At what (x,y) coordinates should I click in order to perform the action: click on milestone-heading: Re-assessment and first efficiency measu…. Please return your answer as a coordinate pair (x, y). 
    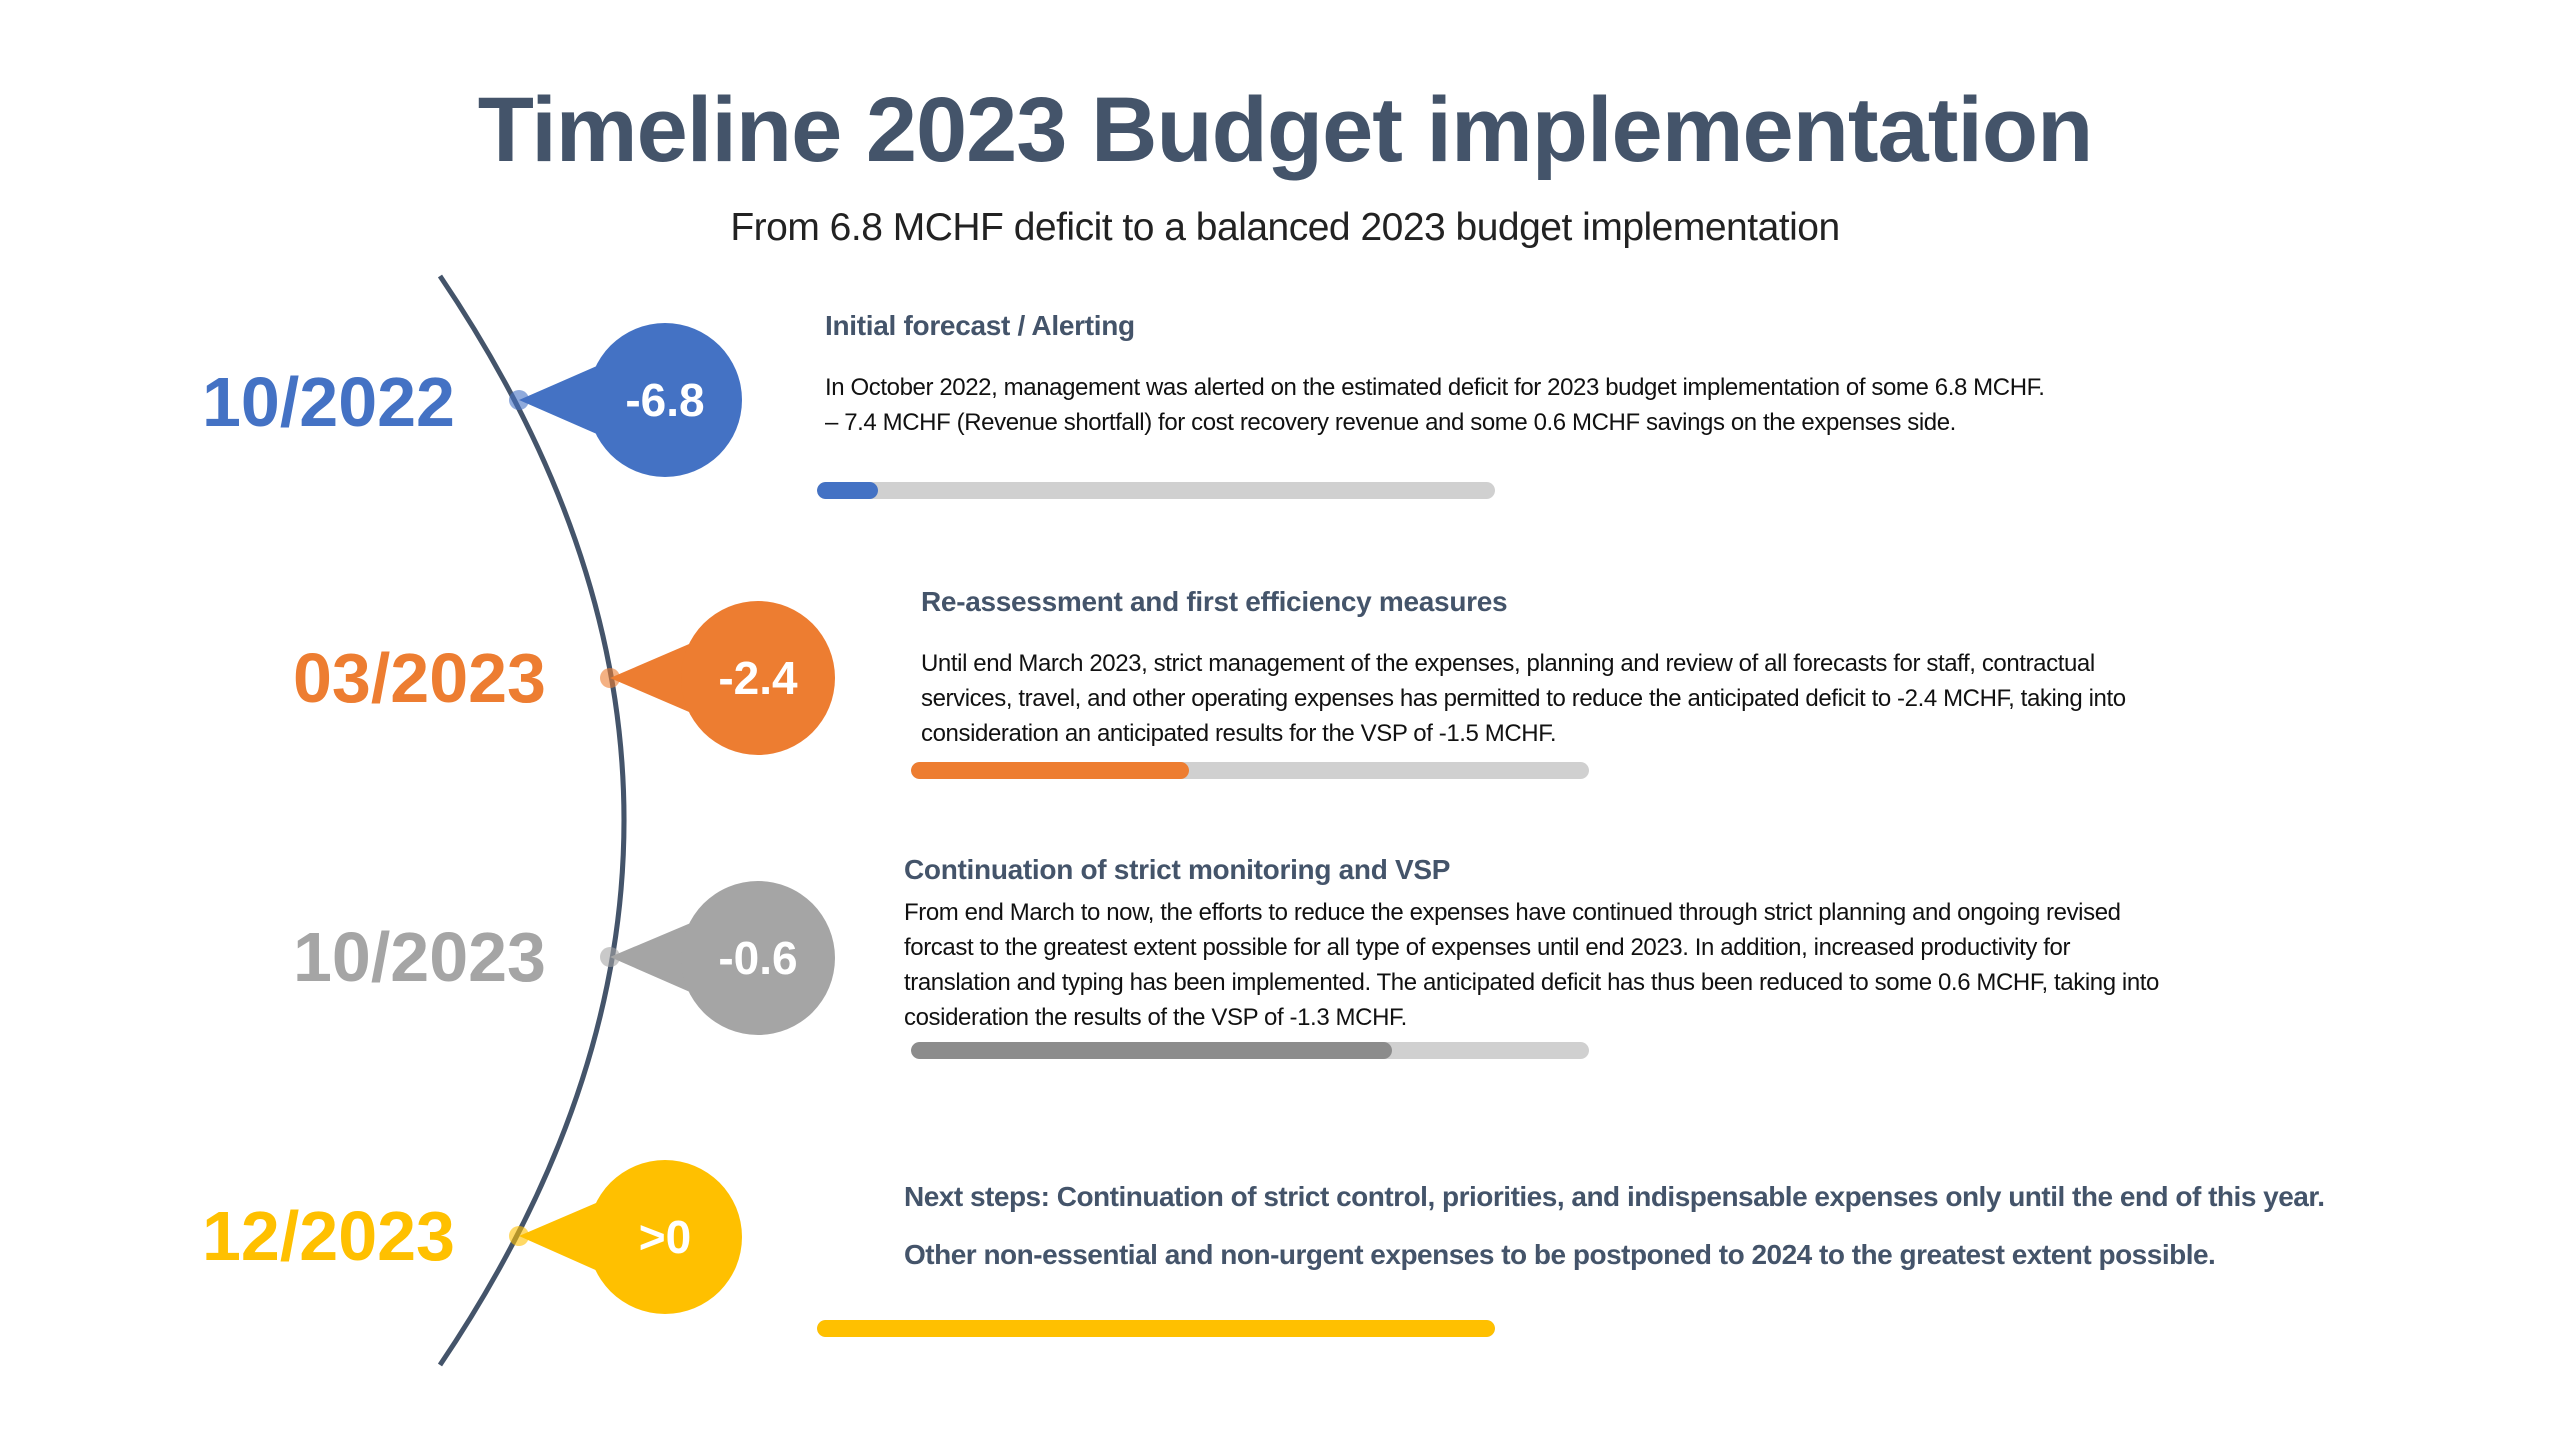
    Looking at the image, I should click on (1214, 601).